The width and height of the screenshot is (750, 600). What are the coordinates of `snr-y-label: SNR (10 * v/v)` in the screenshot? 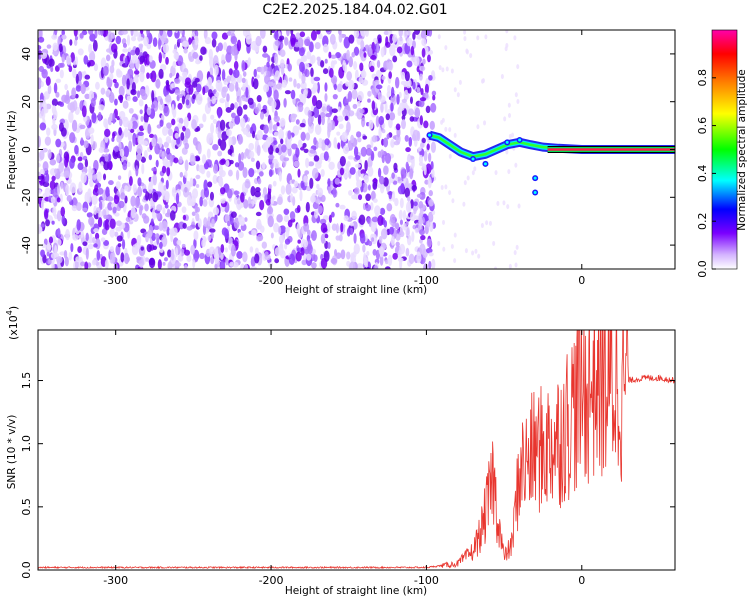 It's located at (12, 452).